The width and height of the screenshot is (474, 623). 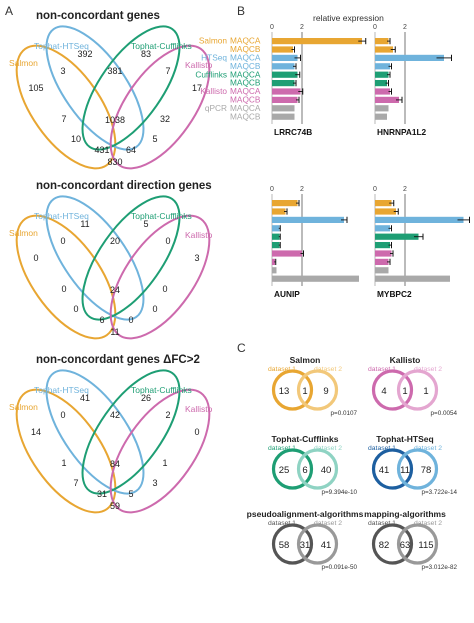 I want to click on bar-panel-2: 0 2 HNRNPA1L2, so click(x=412, y=80).